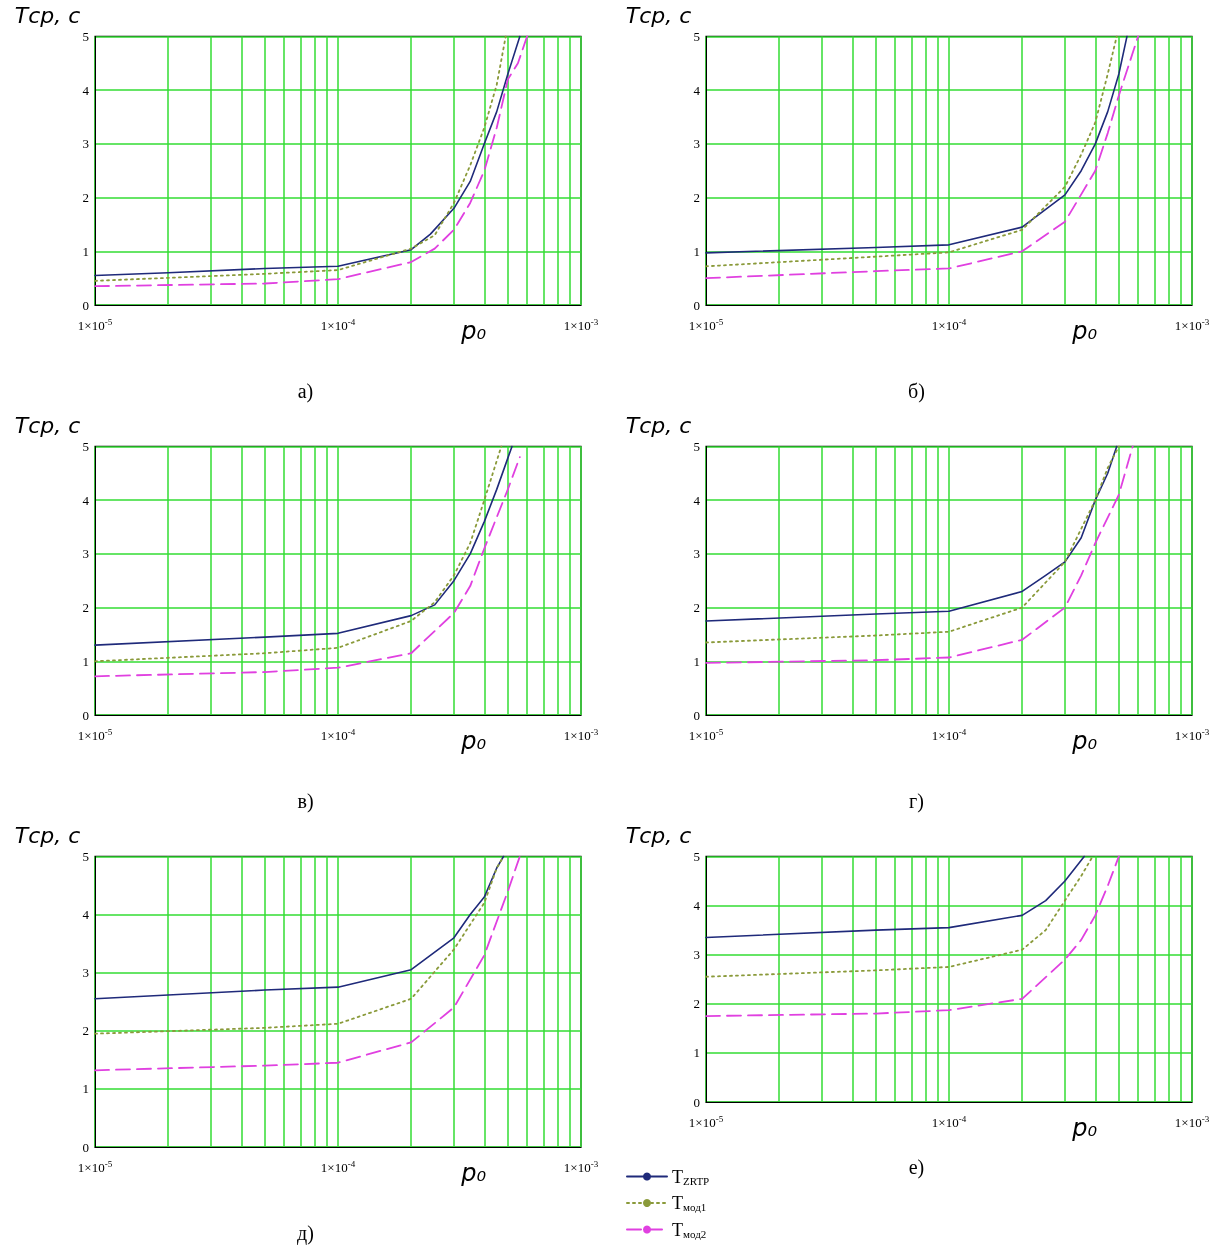 The image size is (1222, 1252). I want to click on text: г), so click(916, 801).